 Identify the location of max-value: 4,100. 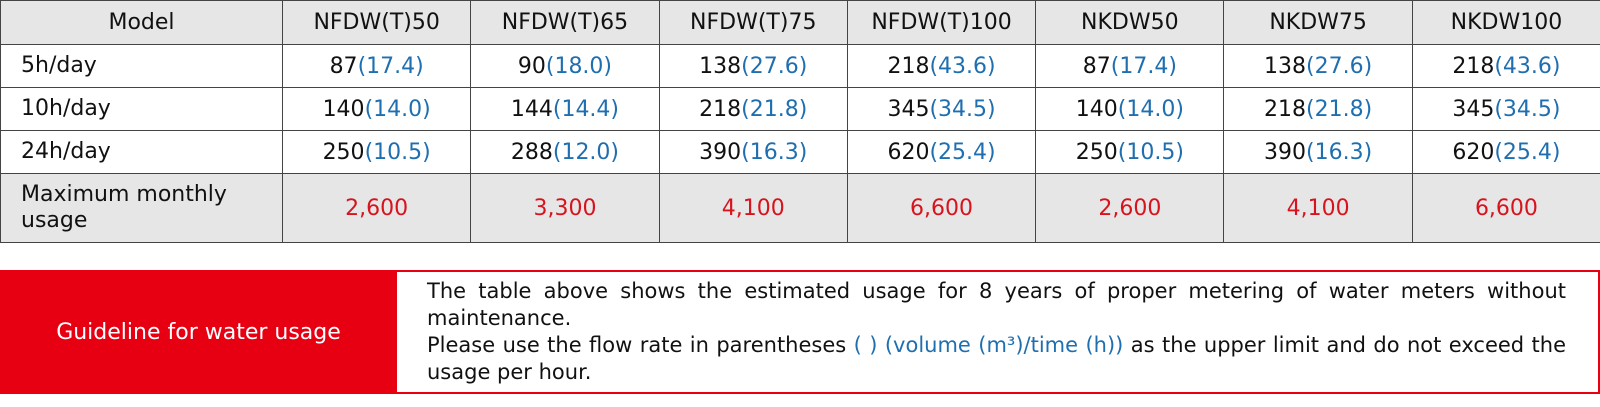
(753, 208).